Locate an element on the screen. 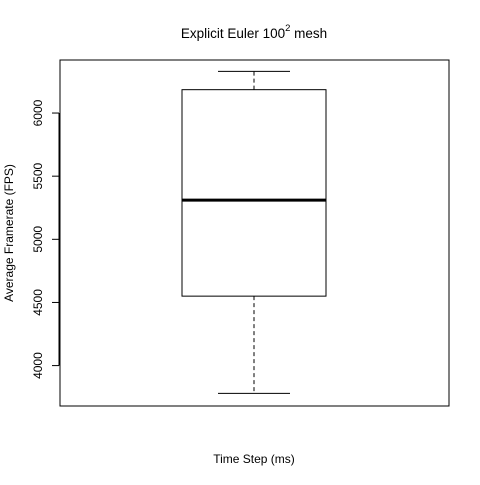 Image resolution: width=480 pixels, height=485 pixels. chart-title: Explicit Euler 1002 mesh is located at coordinates (254, 32).